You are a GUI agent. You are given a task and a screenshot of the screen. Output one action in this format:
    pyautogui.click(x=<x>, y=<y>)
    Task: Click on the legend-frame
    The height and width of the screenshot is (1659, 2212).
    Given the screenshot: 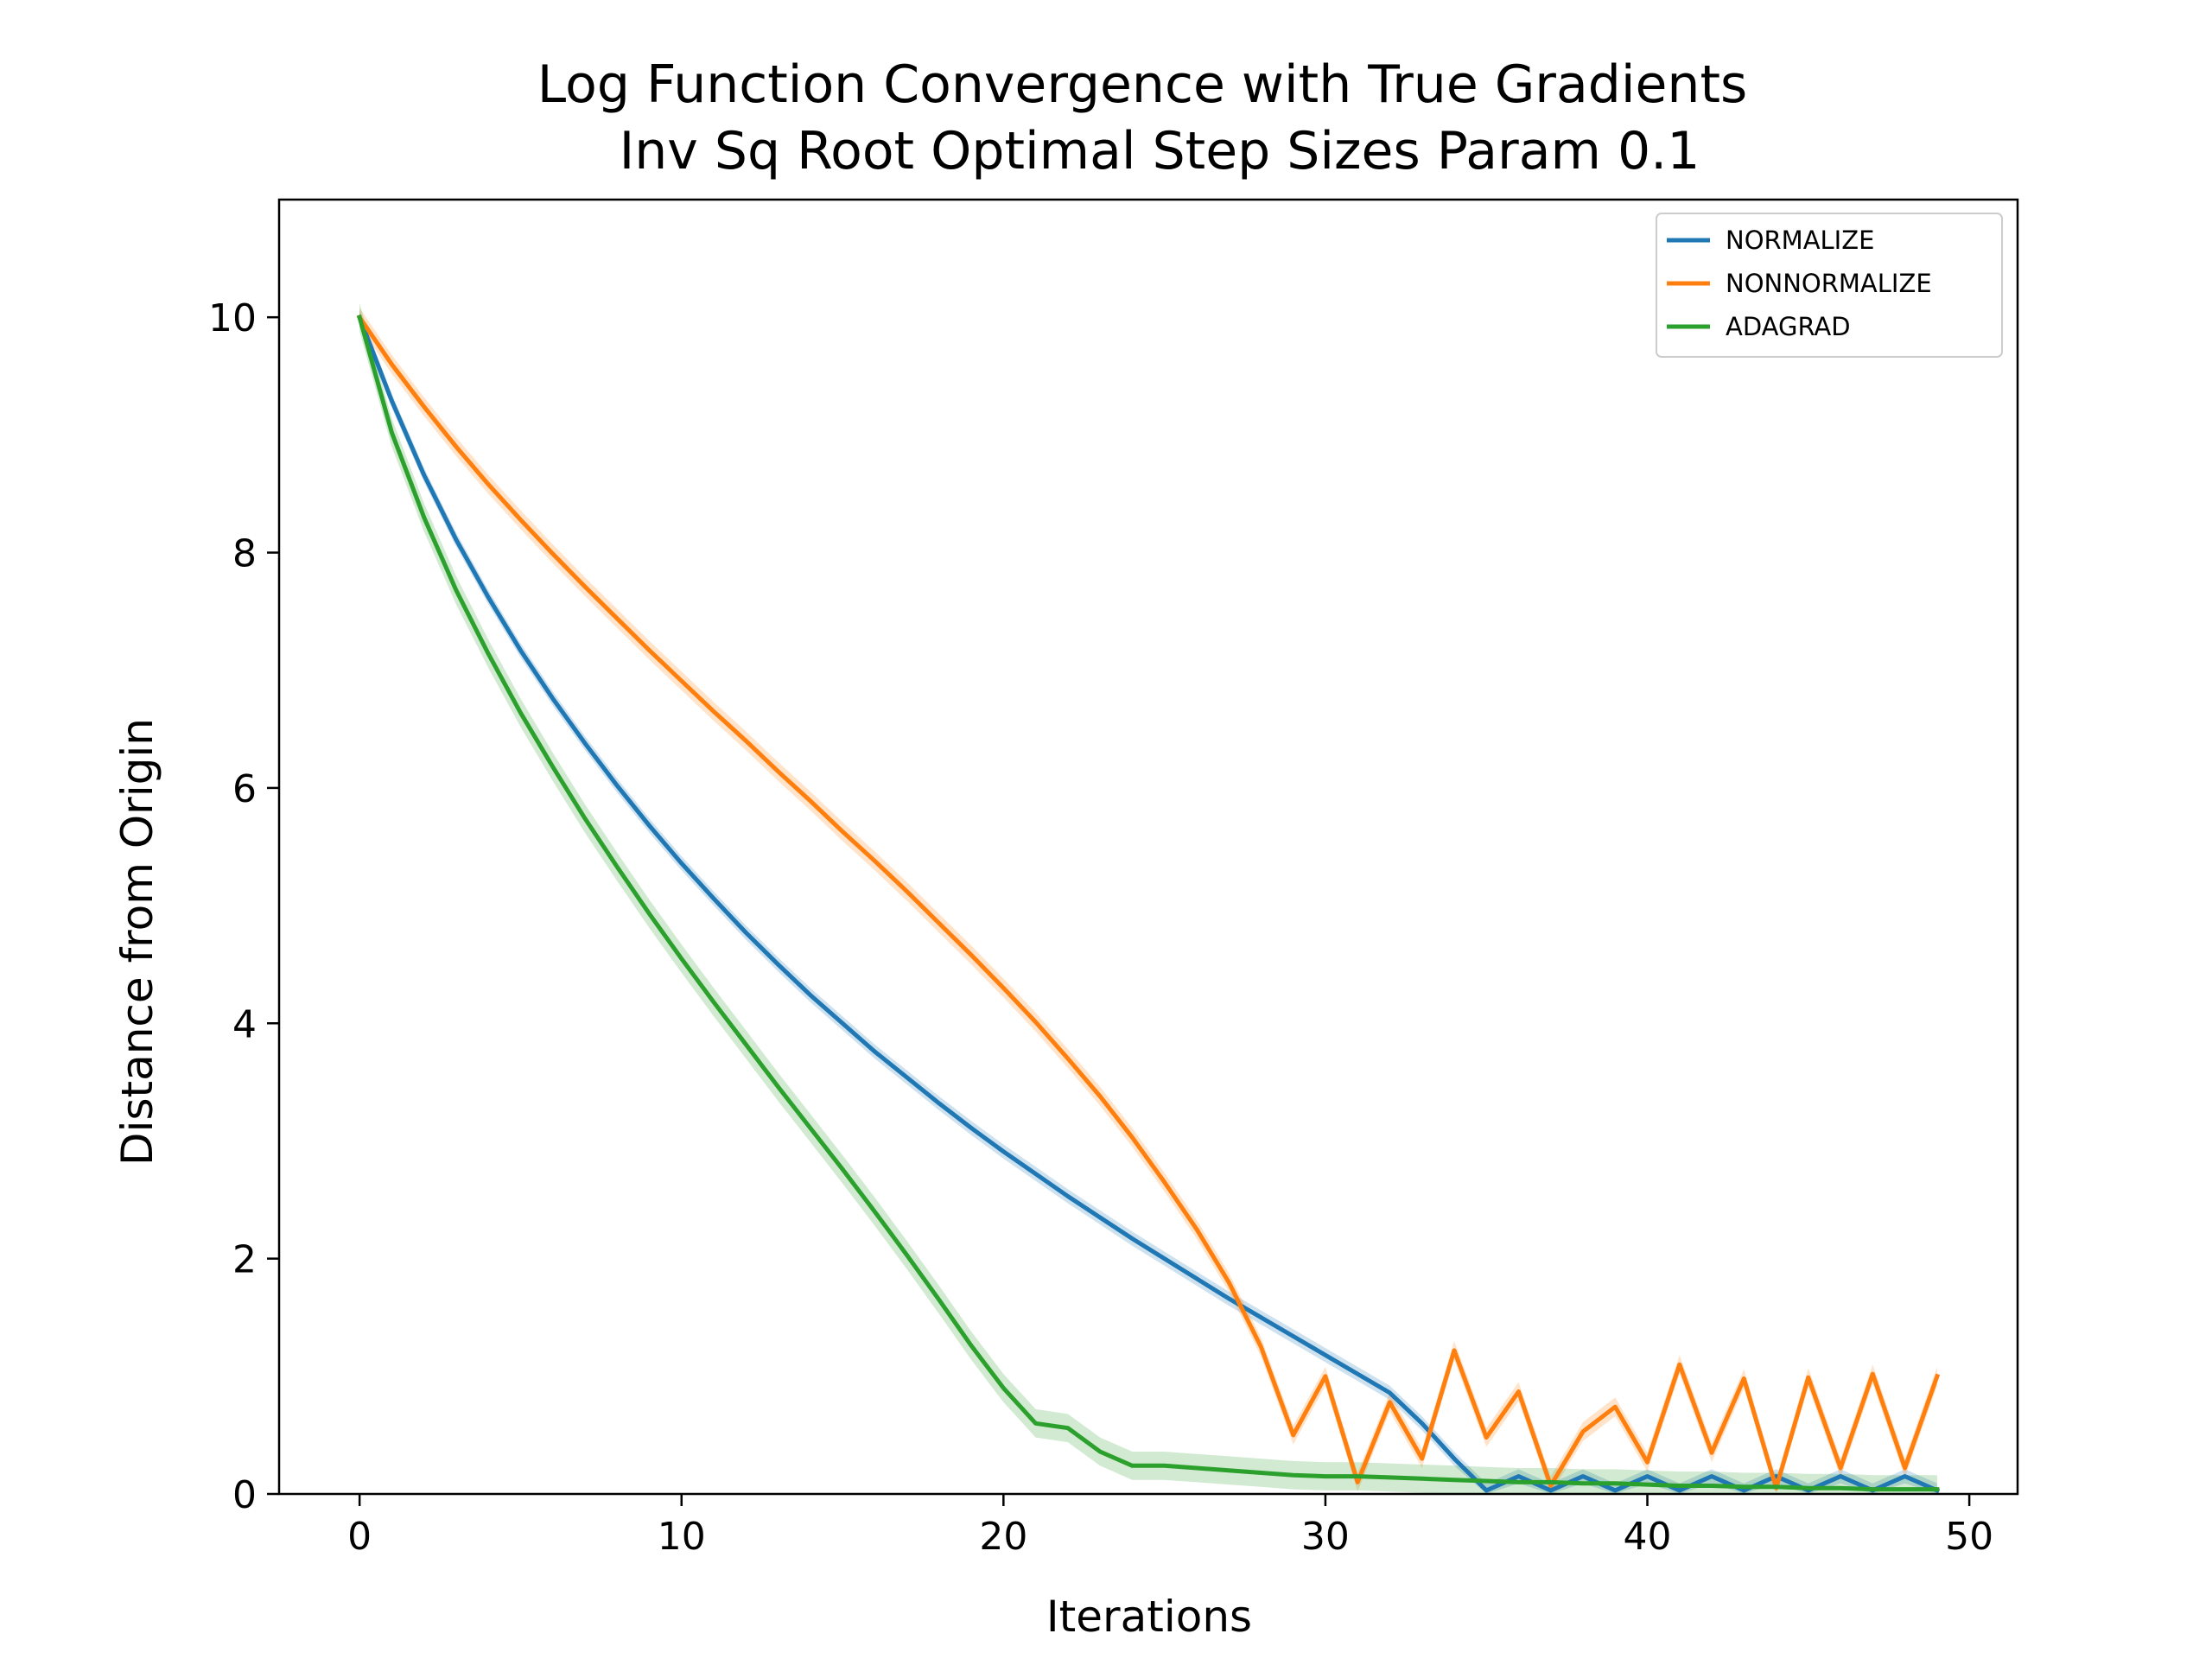 What is the action you would take?
    pyautogui.click(x=1829, y=285)
    